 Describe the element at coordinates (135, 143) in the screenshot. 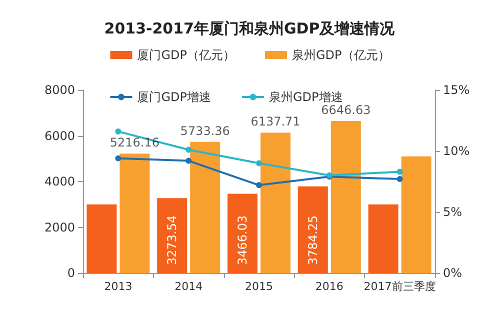

I see `data-label: 5216.16` at that location.